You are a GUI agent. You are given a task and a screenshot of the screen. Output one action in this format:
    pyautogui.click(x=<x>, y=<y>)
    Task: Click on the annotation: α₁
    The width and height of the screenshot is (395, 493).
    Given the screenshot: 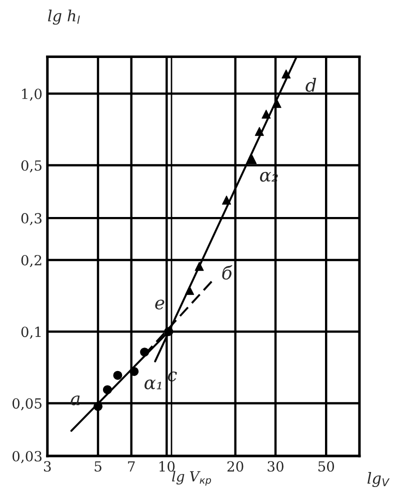 What is the action you would take?
    pyautogui.click(x=153, y=385)
    